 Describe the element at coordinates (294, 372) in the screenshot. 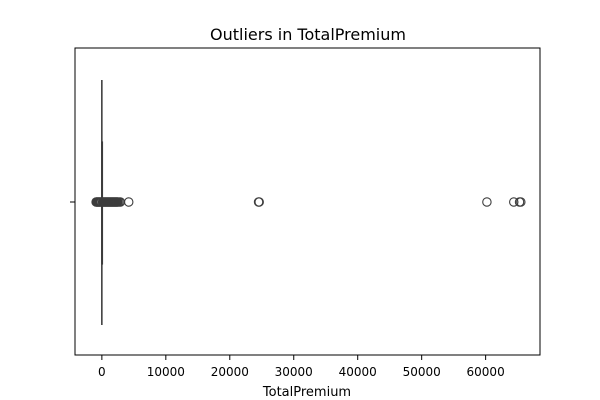

I see `x-tick-label: 30000` at that location.